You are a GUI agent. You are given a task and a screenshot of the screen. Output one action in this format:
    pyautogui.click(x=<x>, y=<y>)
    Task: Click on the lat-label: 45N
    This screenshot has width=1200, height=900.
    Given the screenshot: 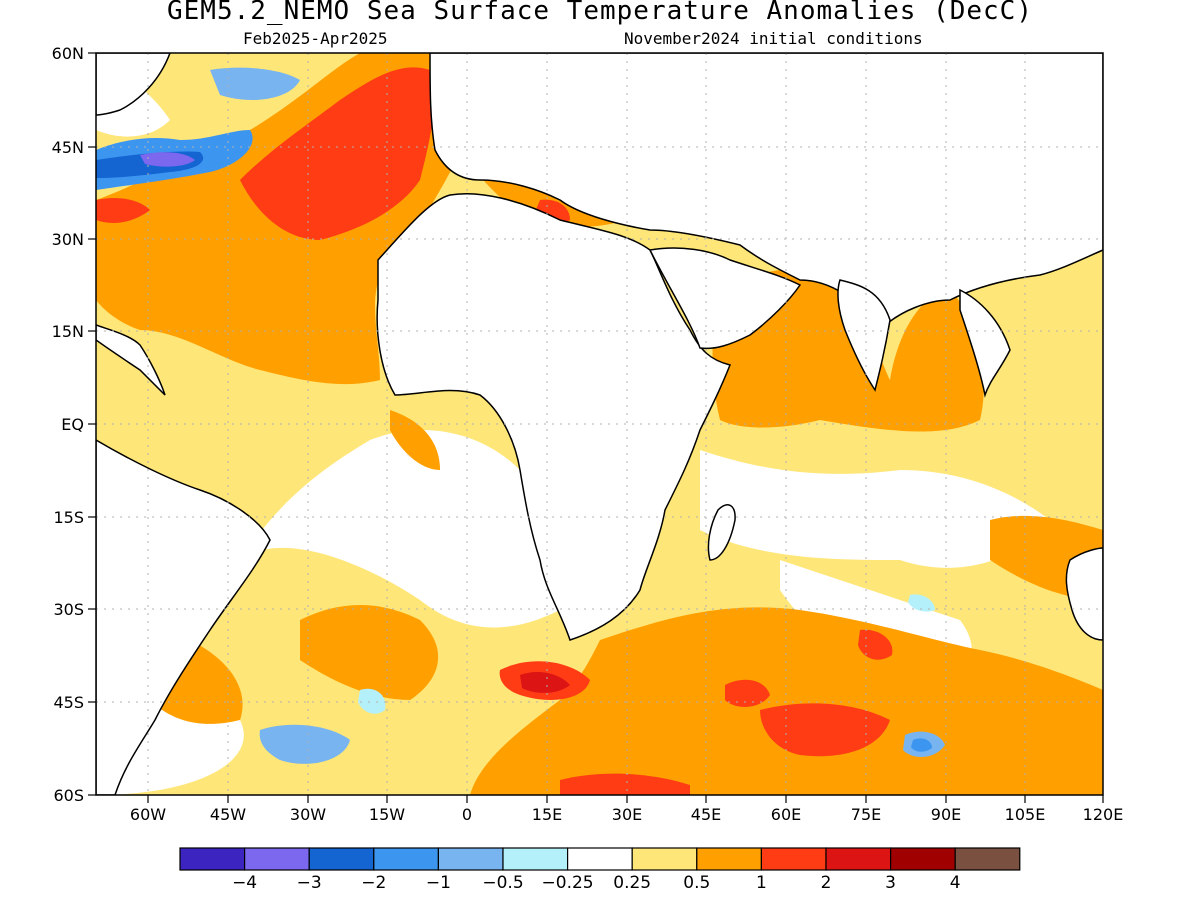 What is the action you would take?
    pyautogui.click(x=68, y=147)
    